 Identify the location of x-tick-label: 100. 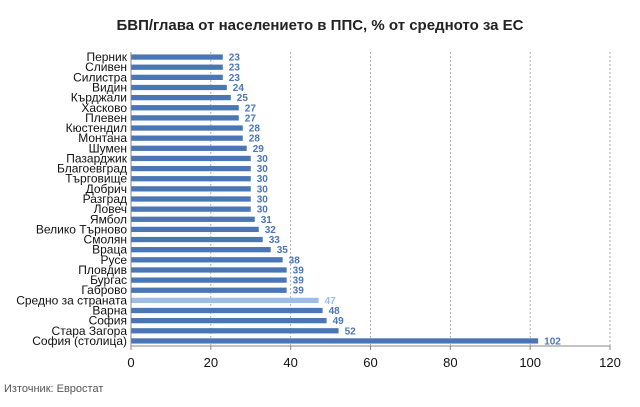
(530, 362).